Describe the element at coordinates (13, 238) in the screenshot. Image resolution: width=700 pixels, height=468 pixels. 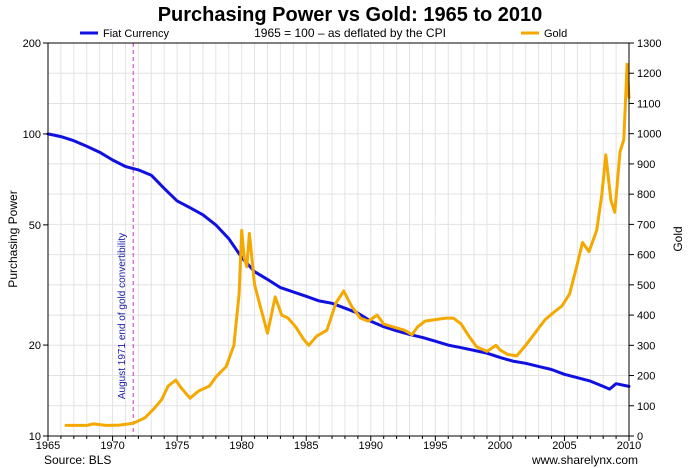
I see `y-axis-label: Purchasing Power` at that location.